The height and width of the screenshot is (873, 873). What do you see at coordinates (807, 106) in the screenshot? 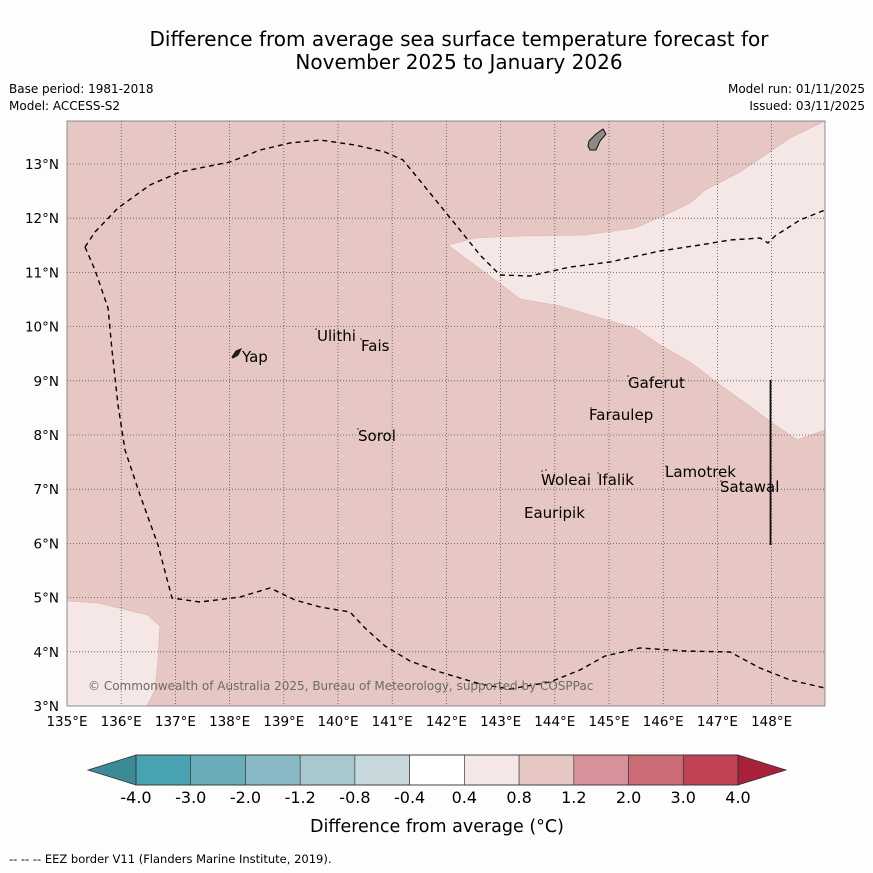
I see `issued-date: Issued: 03/11/2025` at bounding box center [807, 106].